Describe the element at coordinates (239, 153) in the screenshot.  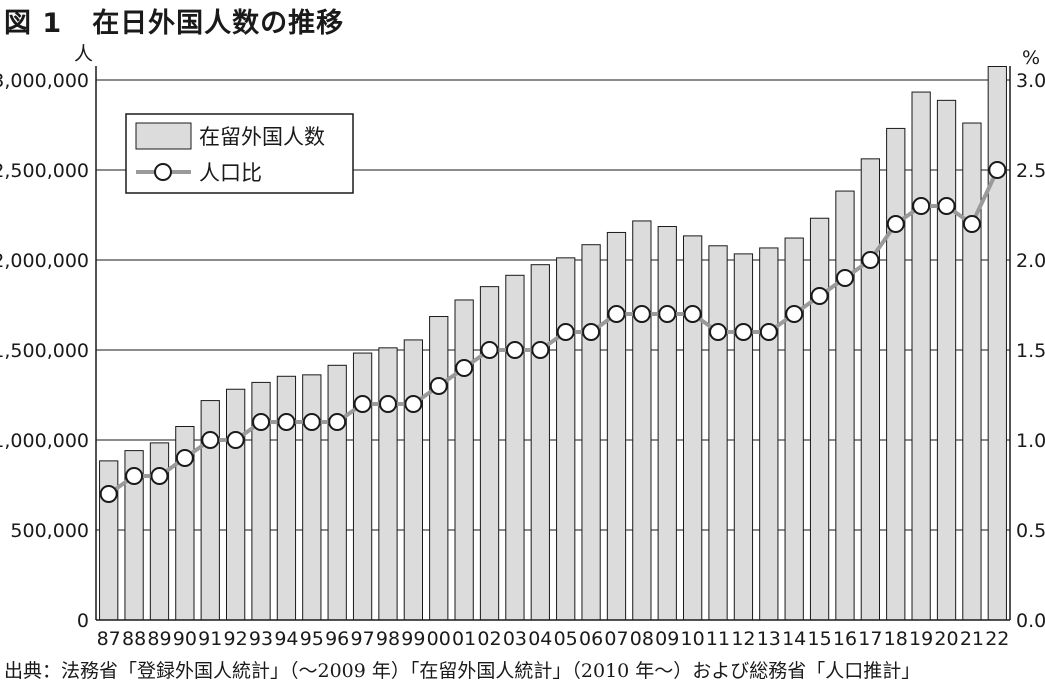
I see `legend: 在留外国人数 人口比` at that location.